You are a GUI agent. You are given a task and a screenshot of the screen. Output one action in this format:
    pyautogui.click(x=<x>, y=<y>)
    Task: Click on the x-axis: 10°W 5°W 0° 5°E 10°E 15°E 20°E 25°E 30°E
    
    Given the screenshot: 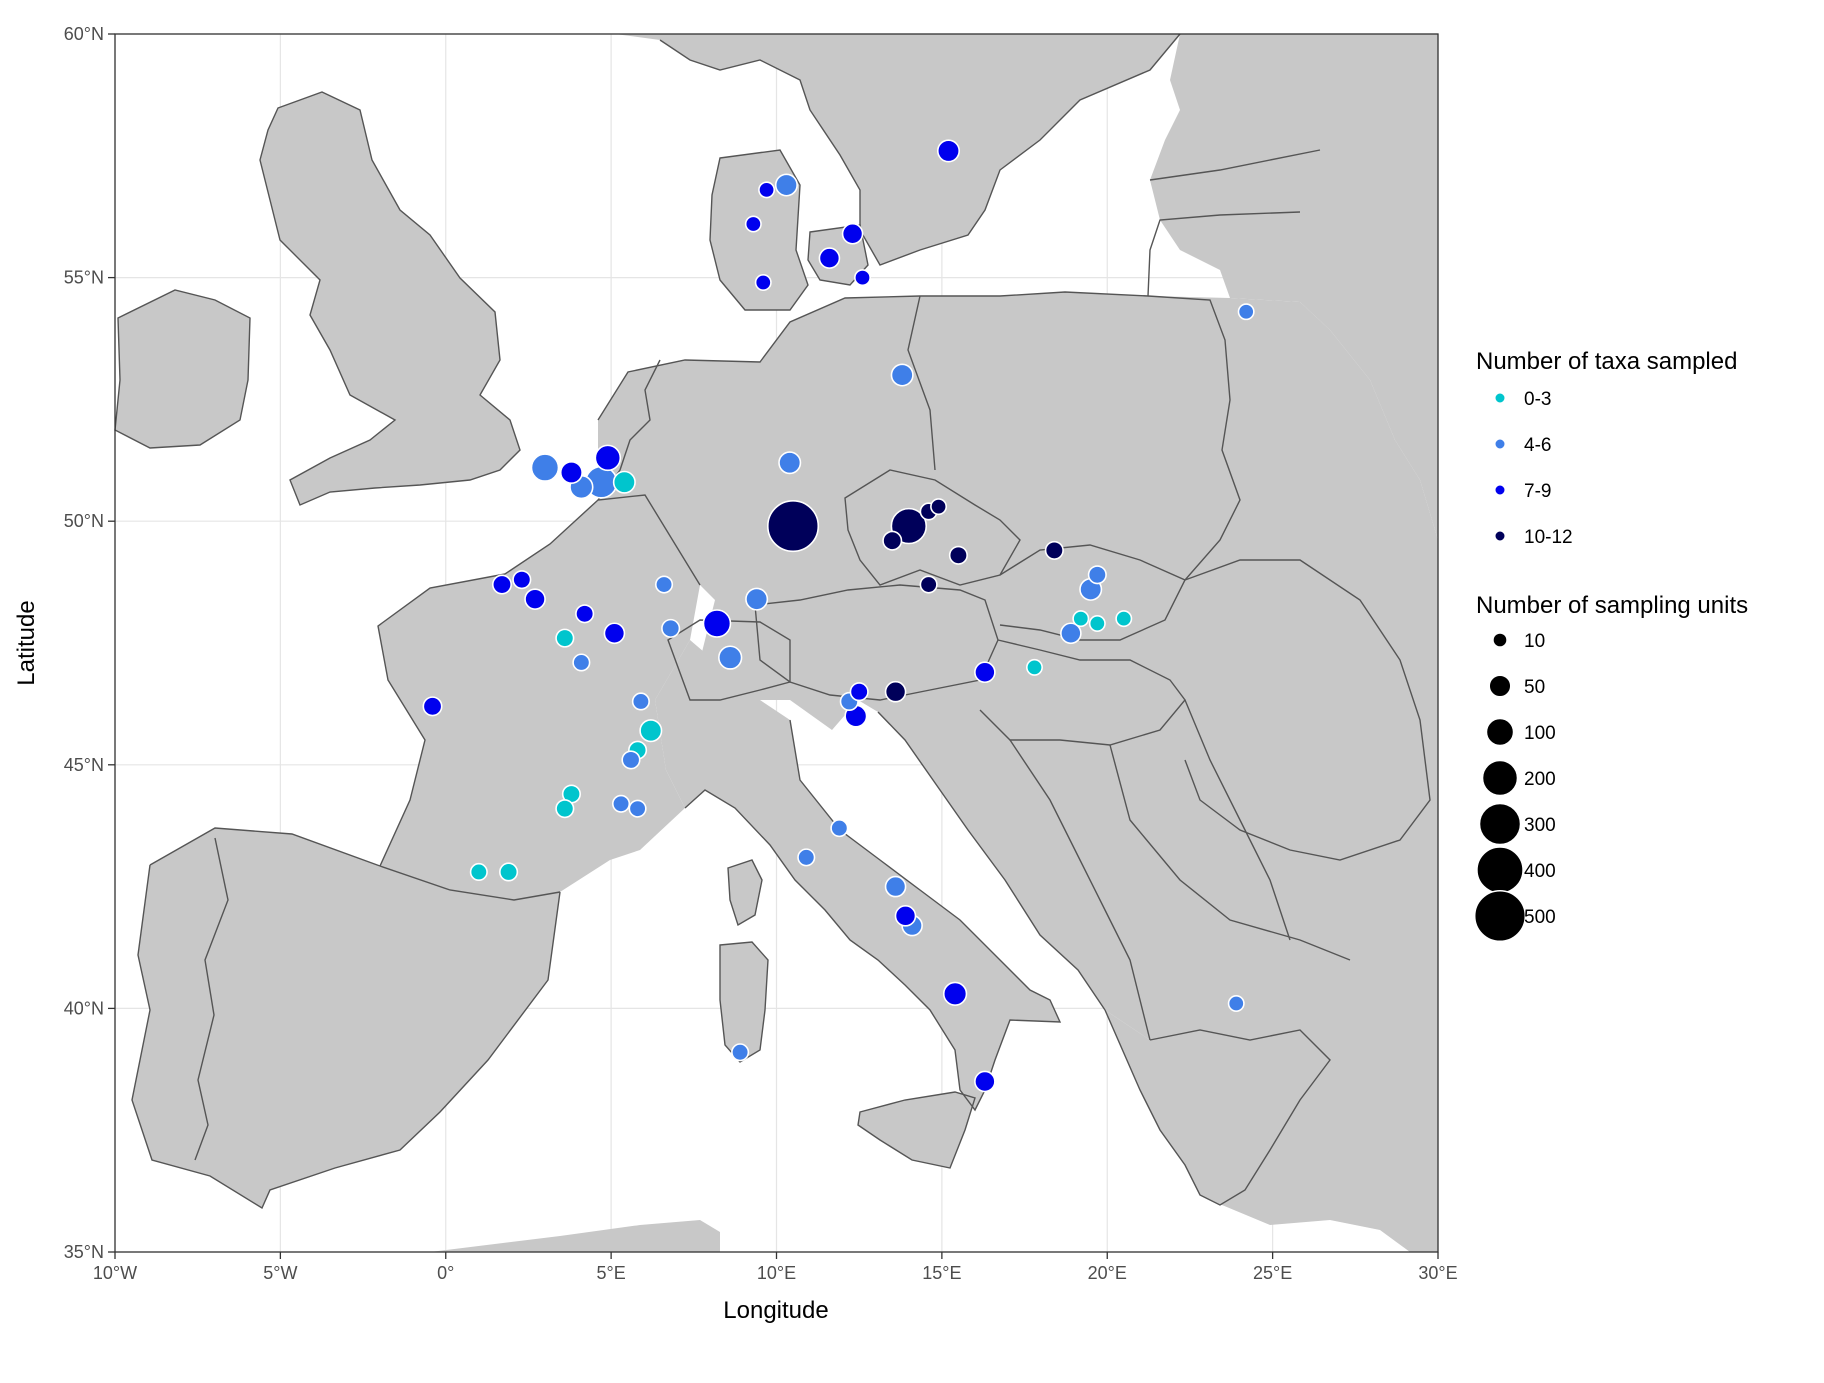 What is the action you would take?
    pyautogui.click(x=775, y=1267)
    